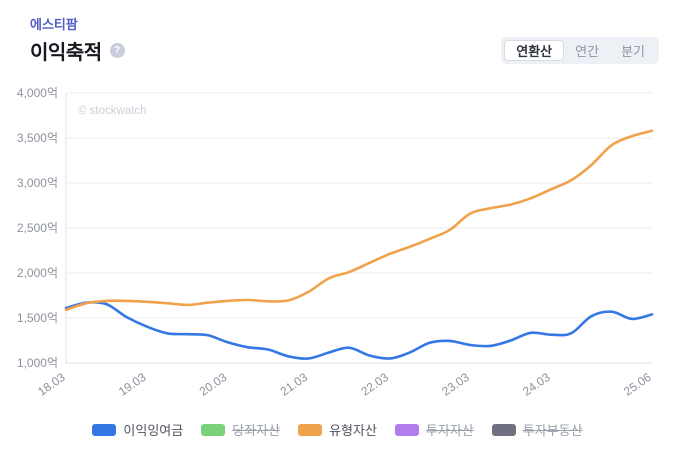 This screenshot has height=449, width=675. Describe the element at coordinates (633, 51) in the screenshot. I see `tab-quarterly: 분기` at that location.